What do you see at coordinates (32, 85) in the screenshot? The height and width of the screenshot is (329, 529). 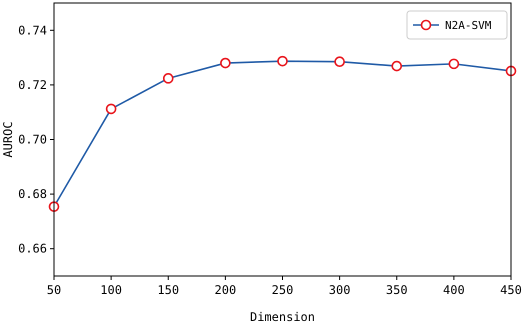 I see `y-tick-label: 0.72` at bounding box center [32, 85].